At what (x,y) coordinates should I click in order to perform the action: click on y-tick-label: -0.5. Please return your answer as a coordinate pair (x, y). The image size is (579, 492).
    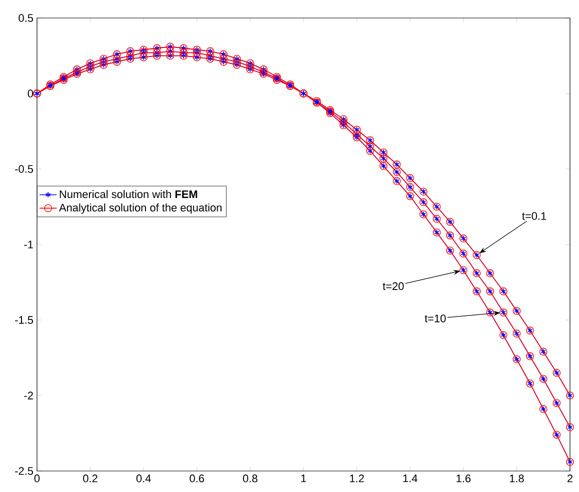
    Looking at the image, I should click on (24, 169).